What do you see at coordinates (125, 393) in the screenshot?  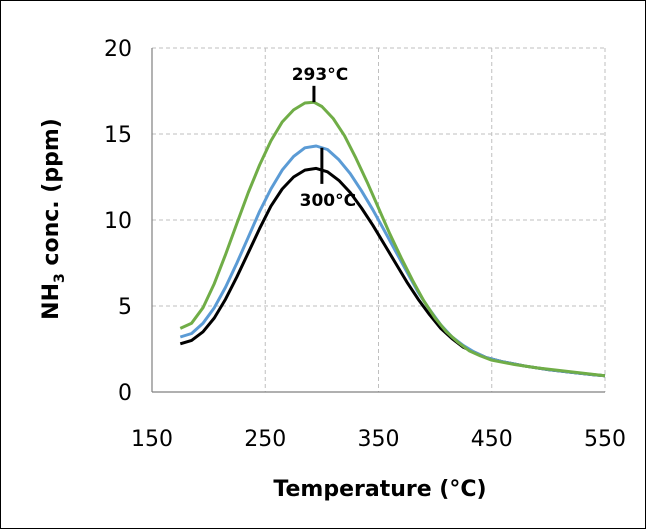 I see `y-tick-label: 0` at bounding box center [125, 393].